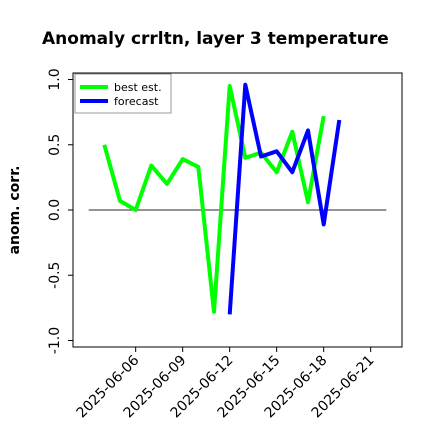 The height and width of the screenshot is (440, 440). Describe the element at coordinates (55, 275) in the screenshot. I see `y-tick-label: -0.5` at that location.